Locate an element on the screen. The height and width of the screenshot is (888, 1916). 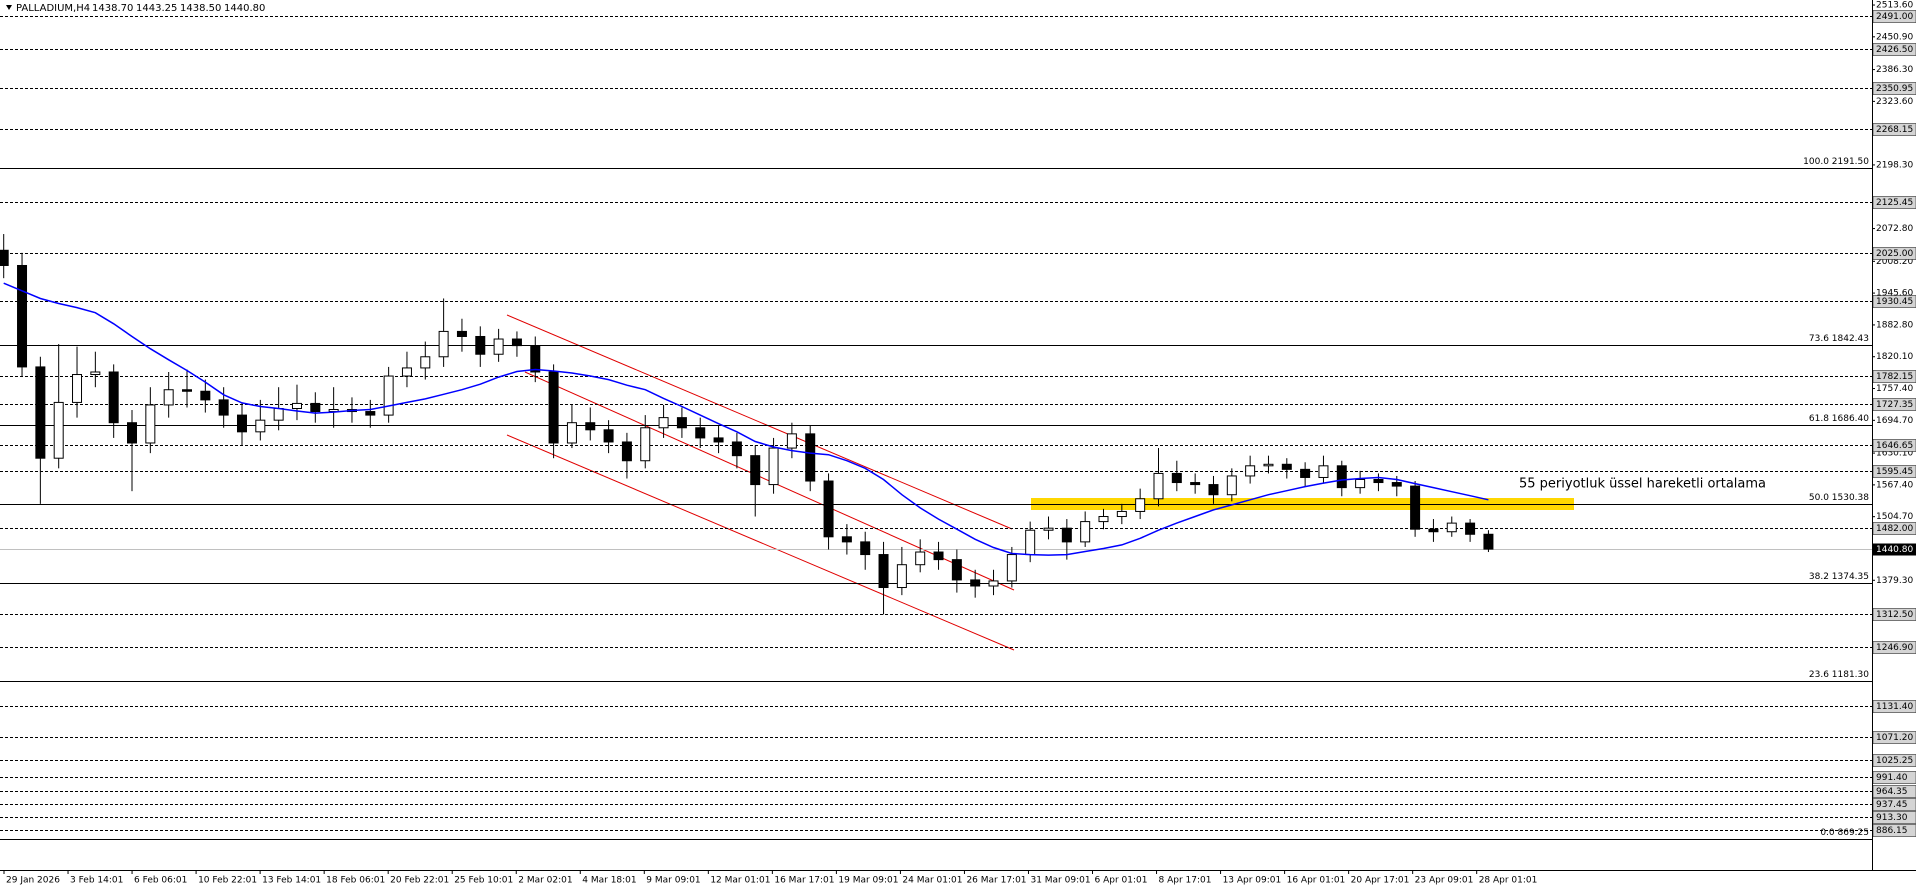
level-label: 1131.40 is located at coordinates (1894, 707).